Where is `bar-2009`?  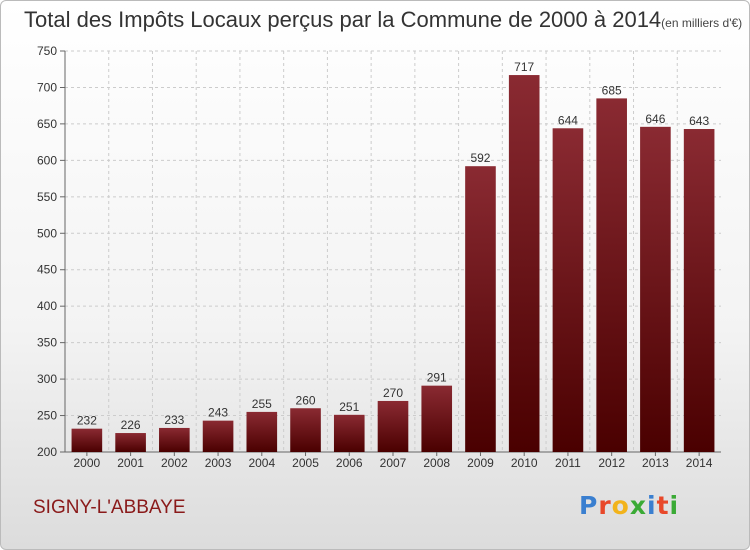
bar-2009 is located at coordinates (480, 309).